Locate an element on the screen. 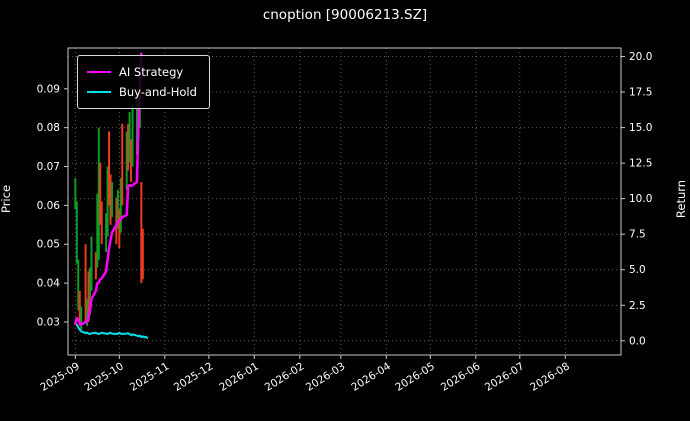 The width and height of the screenshot is (690, 421). date-tick-label: 2025-12 is located at coordinates (194, 376).